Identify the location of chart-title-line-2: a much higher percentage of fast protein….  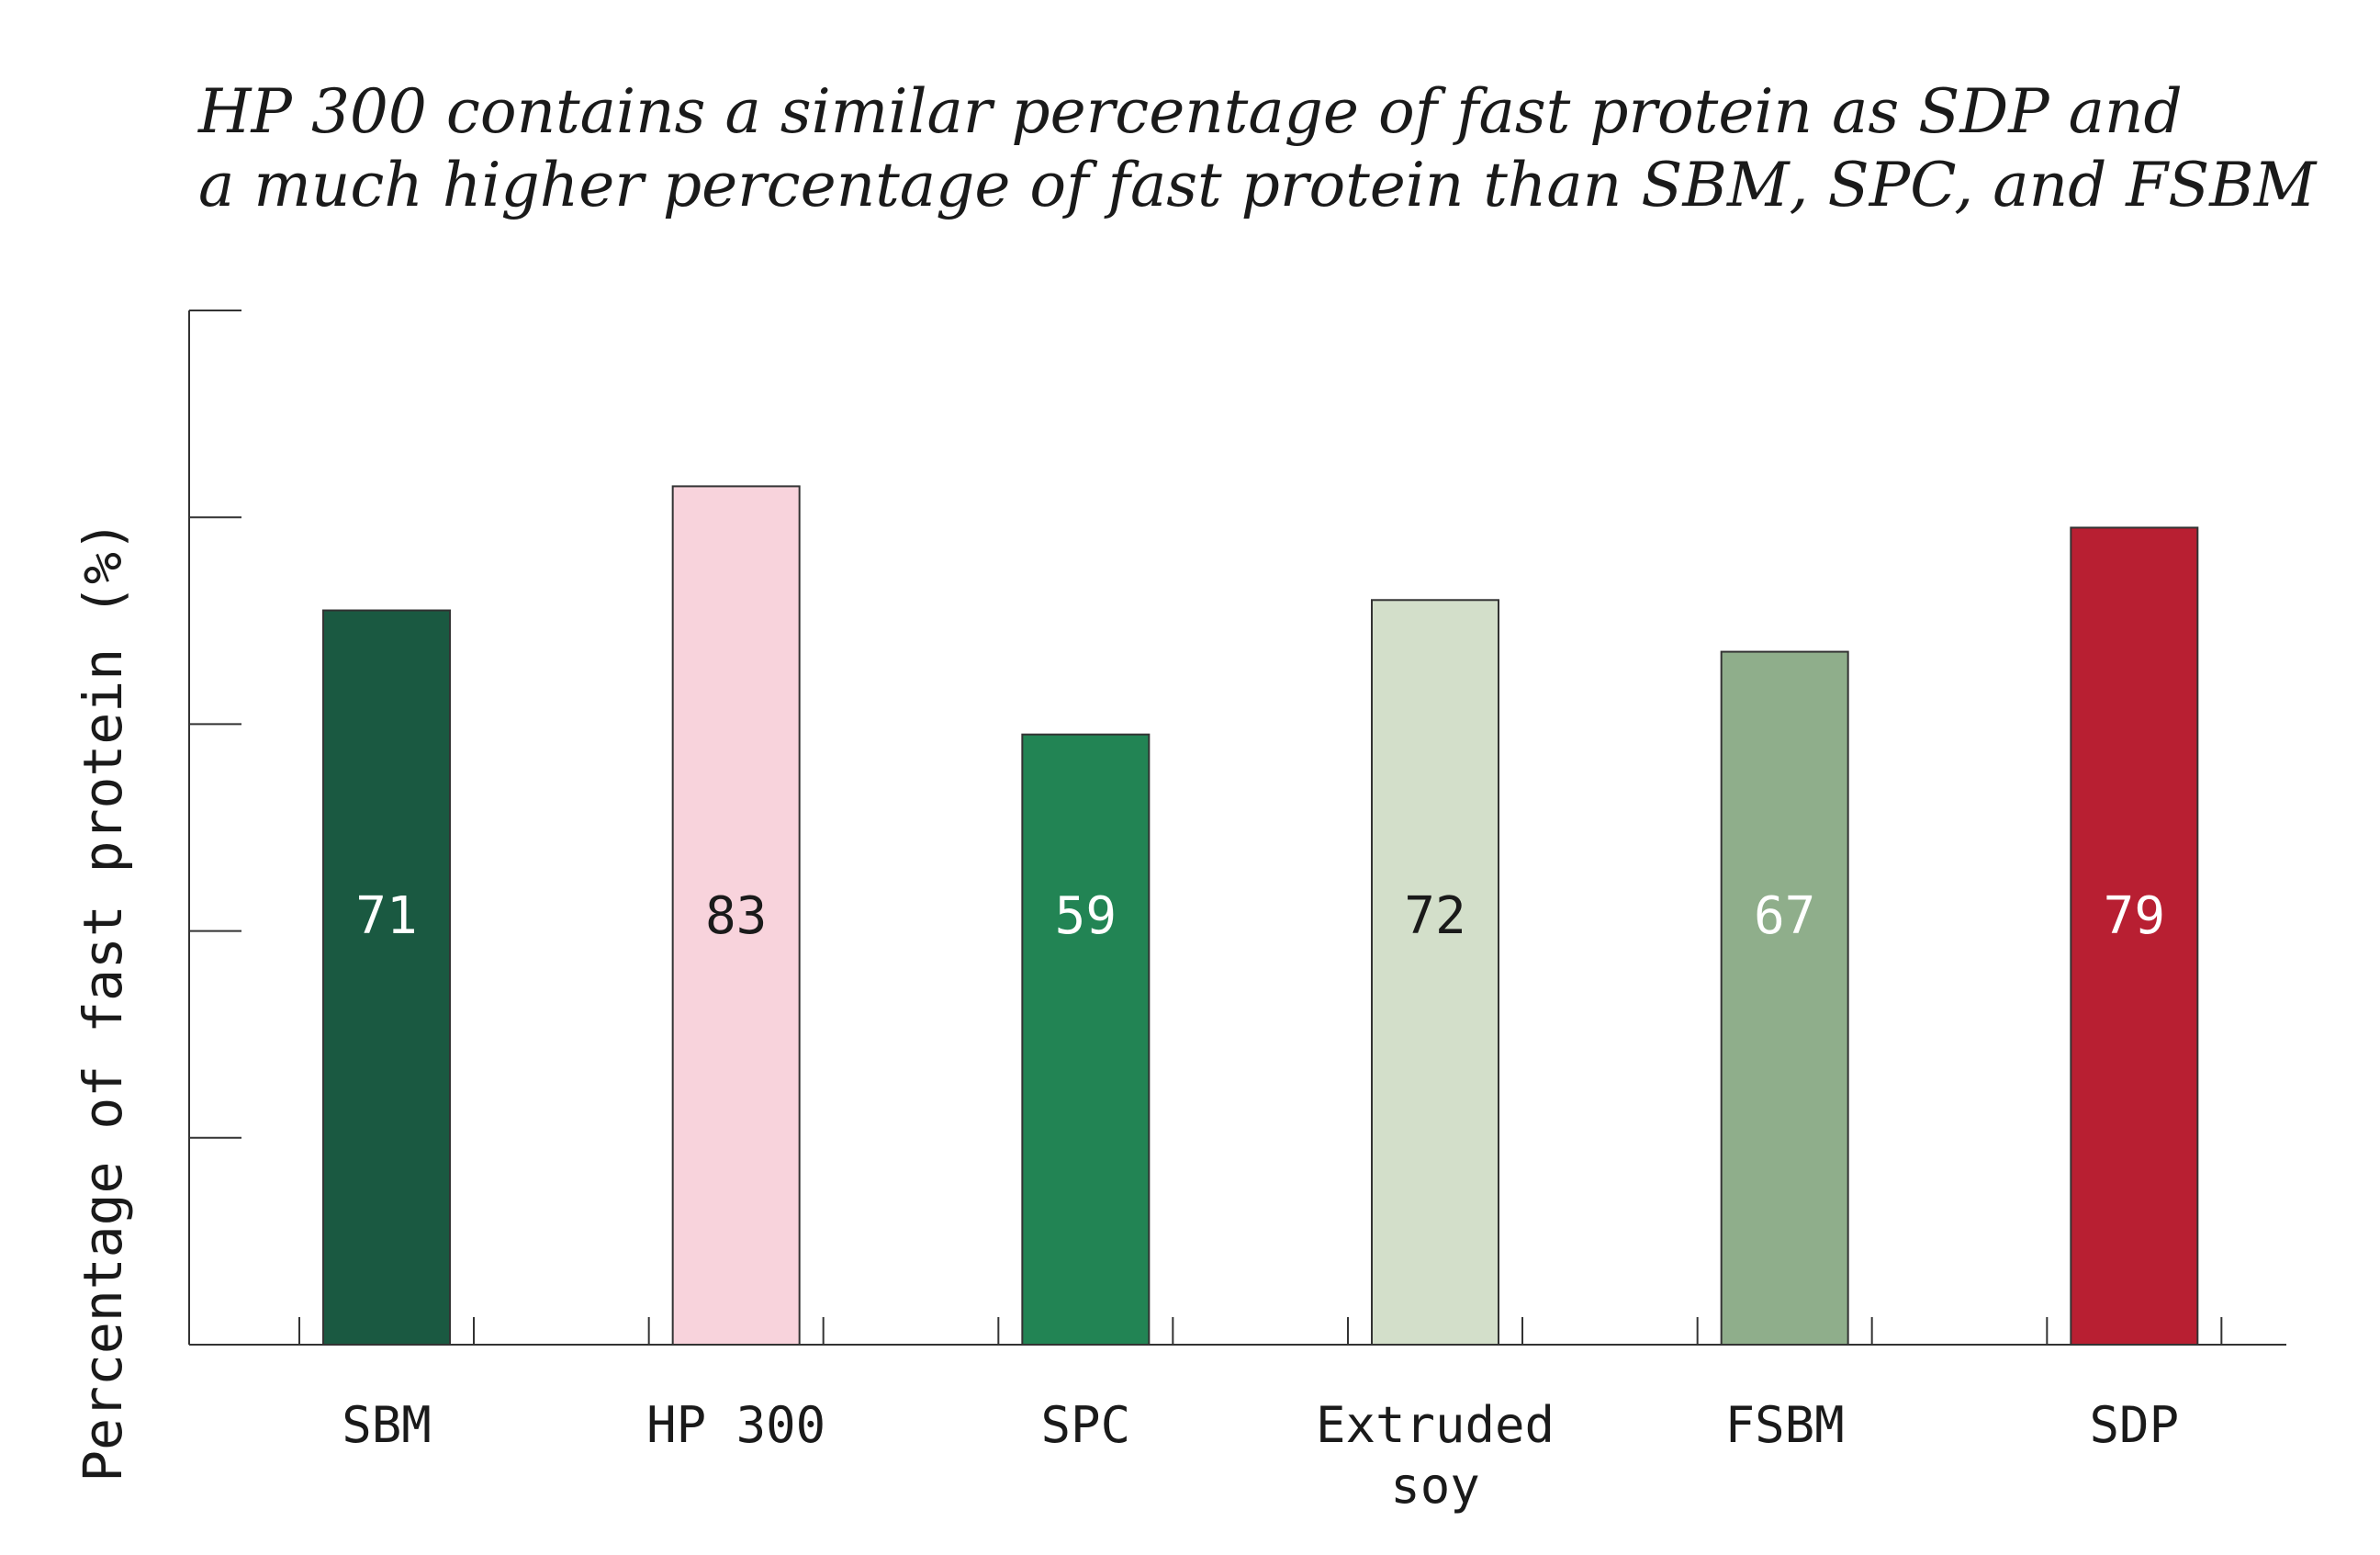
(1257, 185).